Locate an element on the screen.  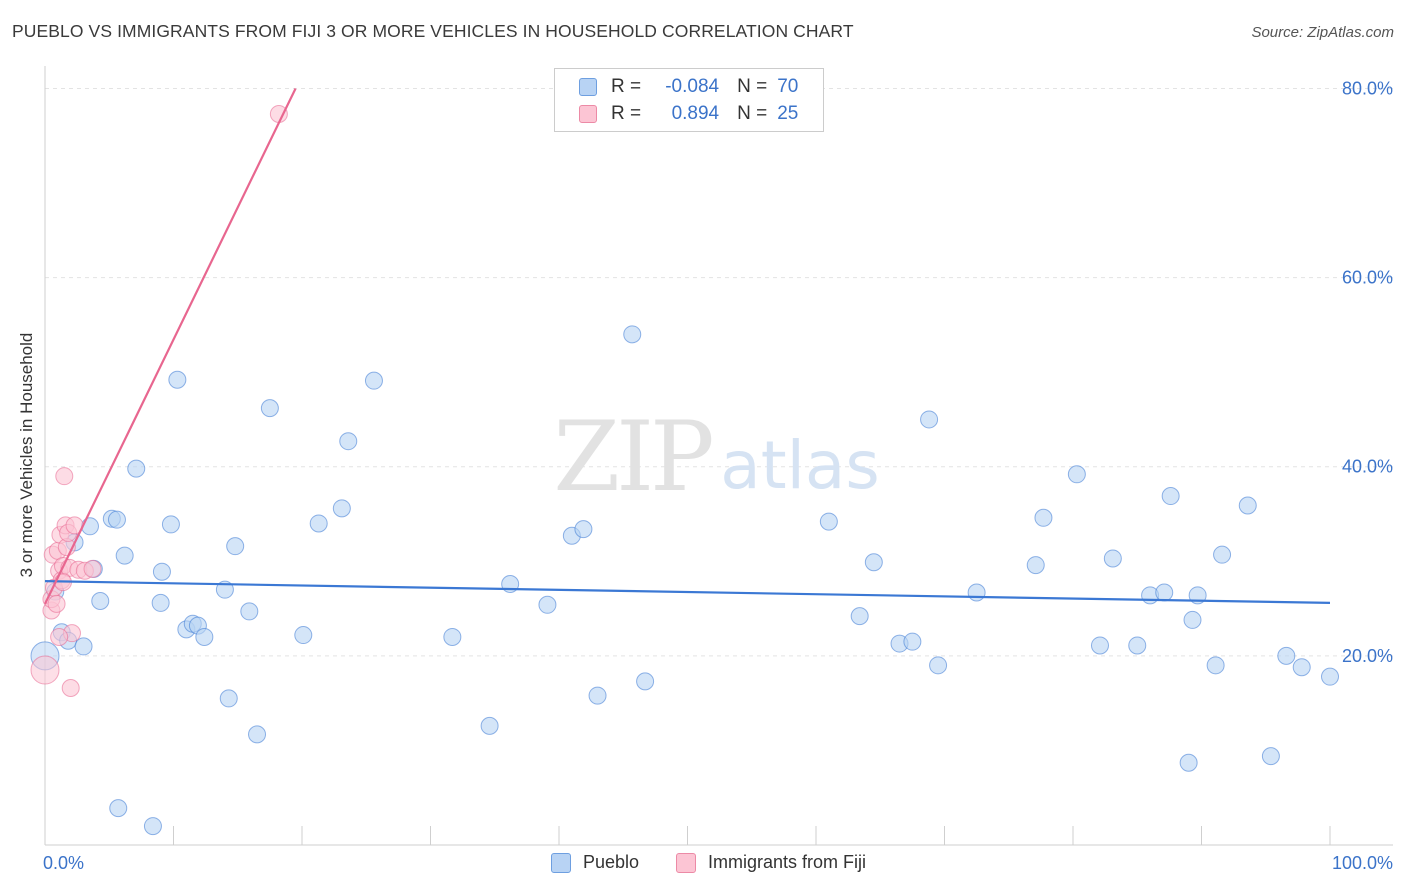
legend-row-pueblo: R = -0.084 N = 70 is located at coordinates (688, 87).